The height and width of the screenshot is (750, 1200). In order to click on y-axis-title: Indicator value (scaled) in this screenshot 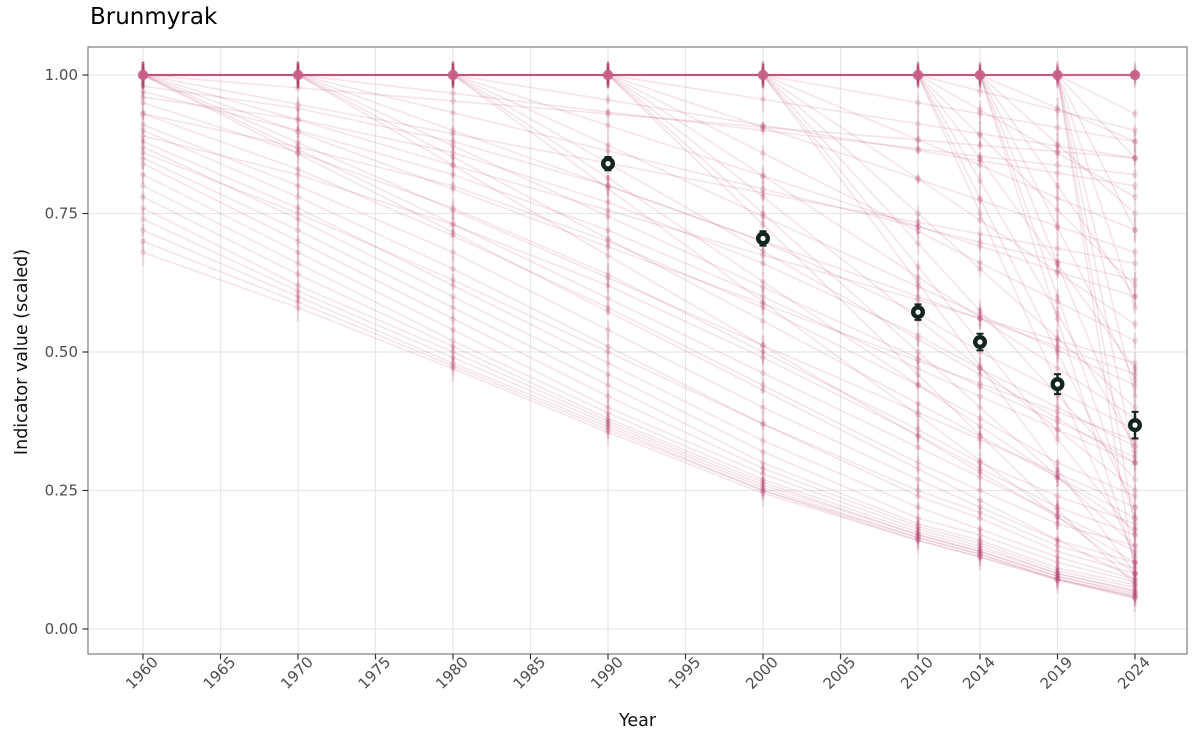, I will do `click(22, 352)`.